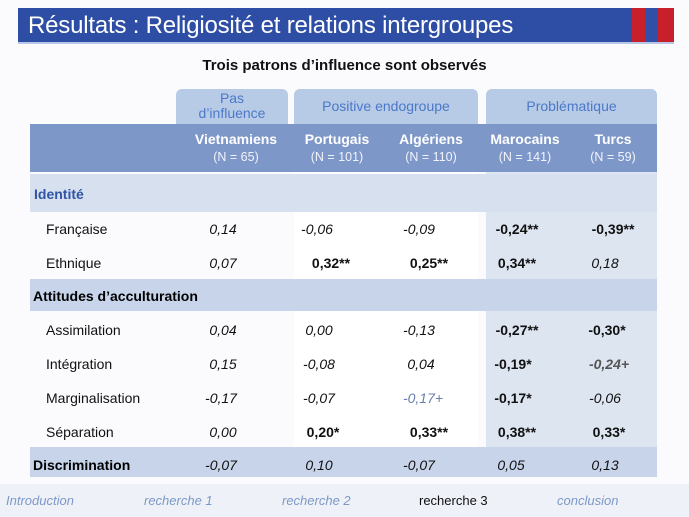  Describe the element at coordinates (652, 25) in the screenshot. I see `flag-stripe-blue` at that location.